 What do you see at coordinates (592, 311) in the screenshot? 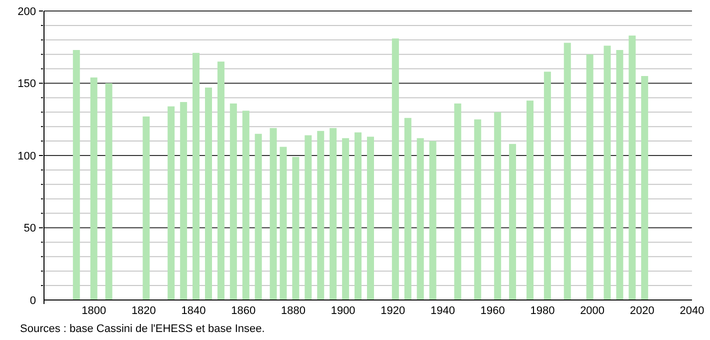
I see `x-tick-label: 2000` at bounding box center [592, 311].